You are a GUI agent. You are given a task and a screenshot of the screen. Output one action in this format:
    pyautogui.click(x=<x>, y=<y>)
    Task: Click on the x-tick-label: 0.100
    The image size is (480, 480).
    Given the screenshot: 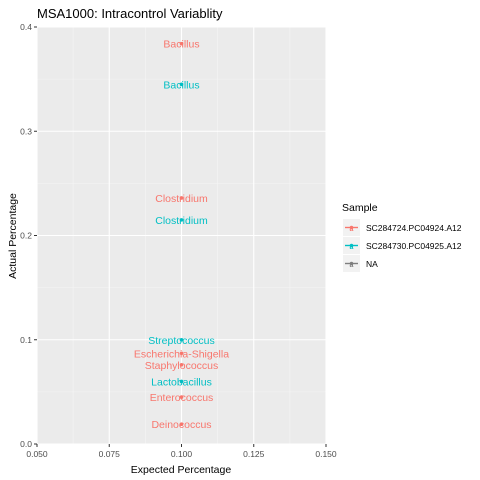 What is the action you would take?
    pyautogui.click(x=182, y=454)
    